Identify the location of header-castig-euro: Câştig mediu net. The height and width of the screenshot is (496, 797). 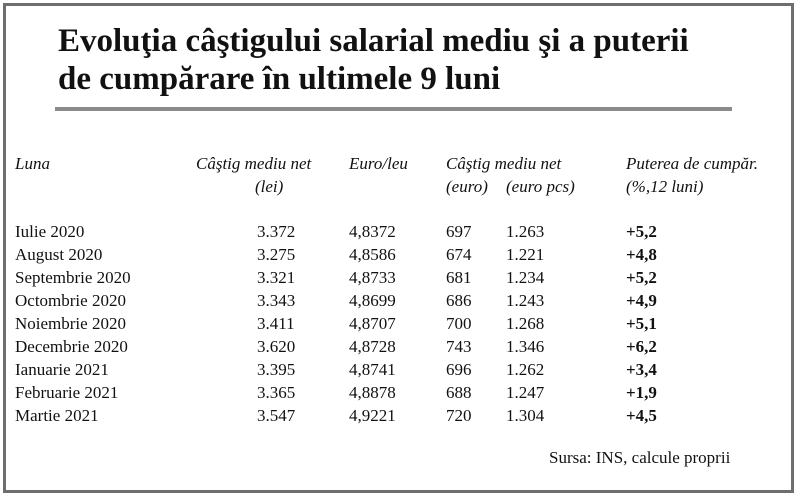
(504, 163).